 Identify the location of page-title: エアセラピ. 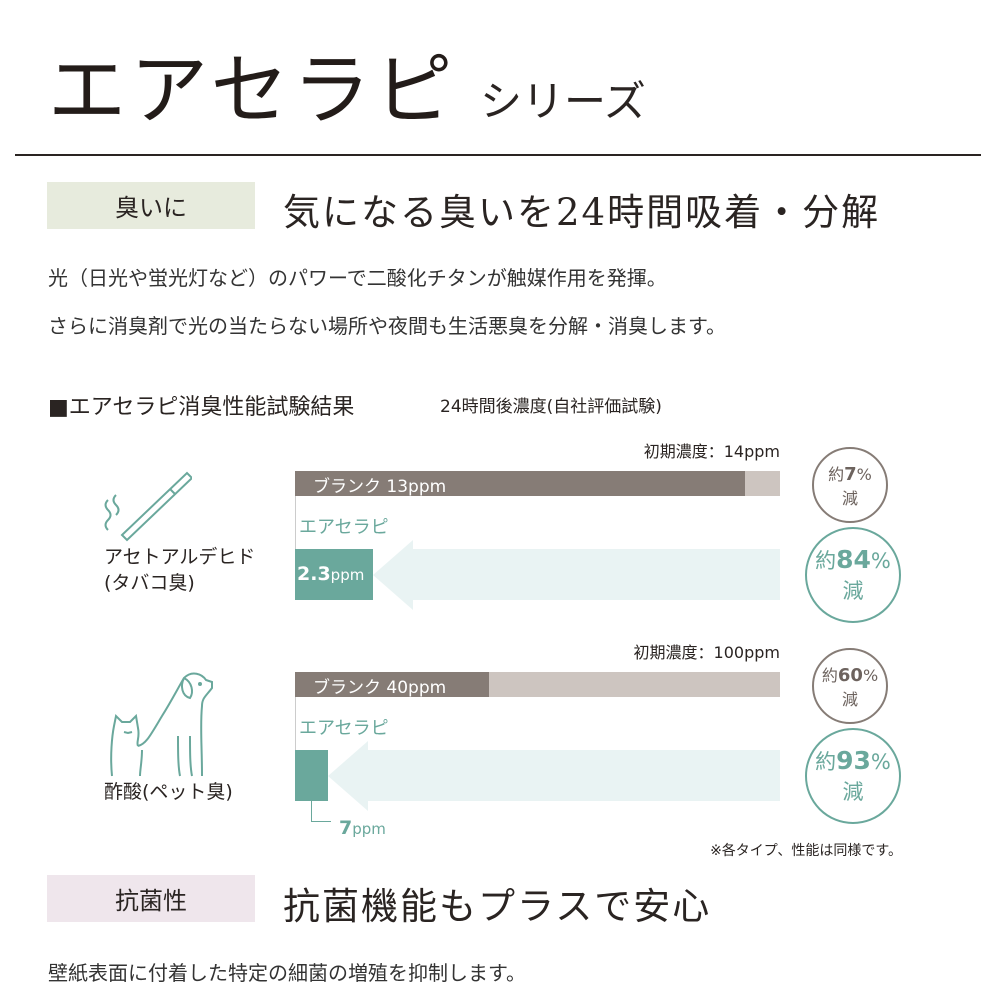
(252, 91).